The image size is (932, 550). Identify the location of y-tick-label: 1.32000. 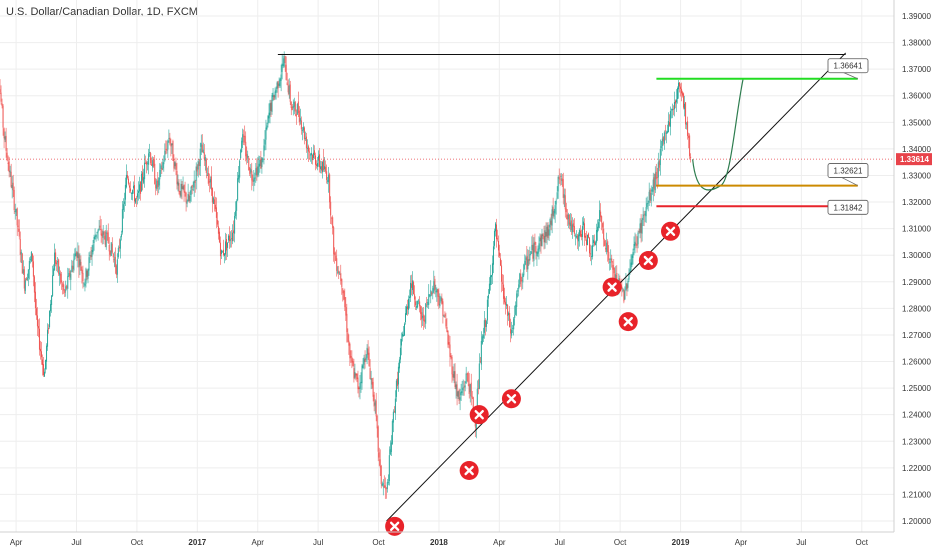
(916, 202).